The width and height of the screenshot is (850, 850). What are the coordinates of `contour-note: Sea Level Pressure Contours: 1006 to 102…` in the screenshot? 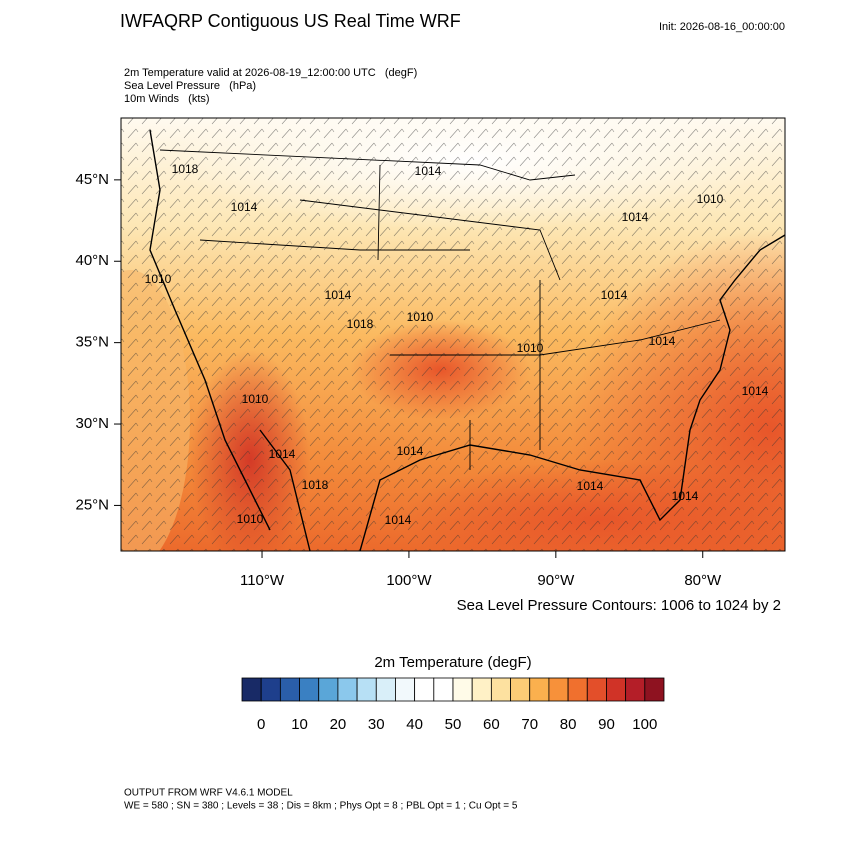 It's located at (619, 605).